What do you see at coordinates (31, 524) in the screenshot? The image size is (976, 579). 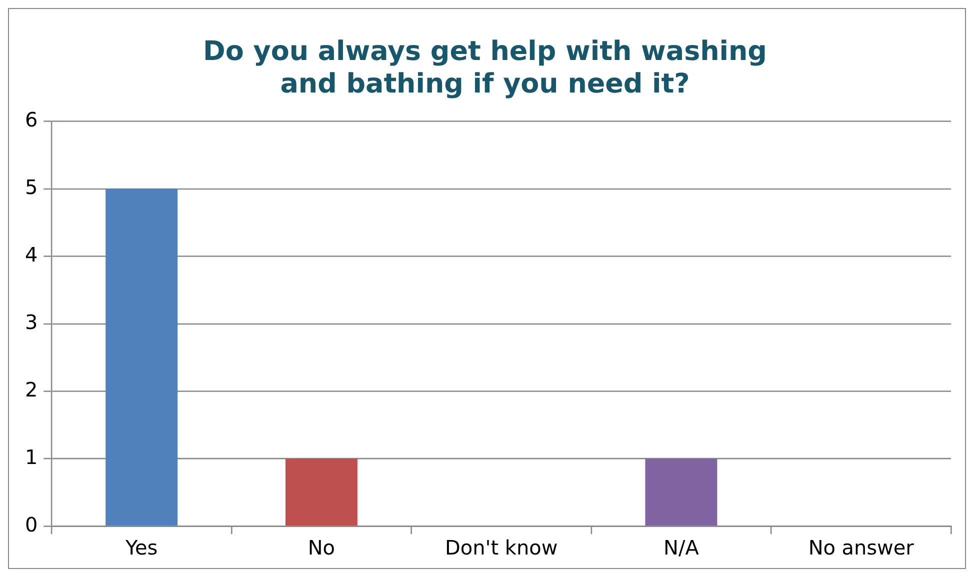 I see `y-tick-label: 0` at bounding box center [31, 524].